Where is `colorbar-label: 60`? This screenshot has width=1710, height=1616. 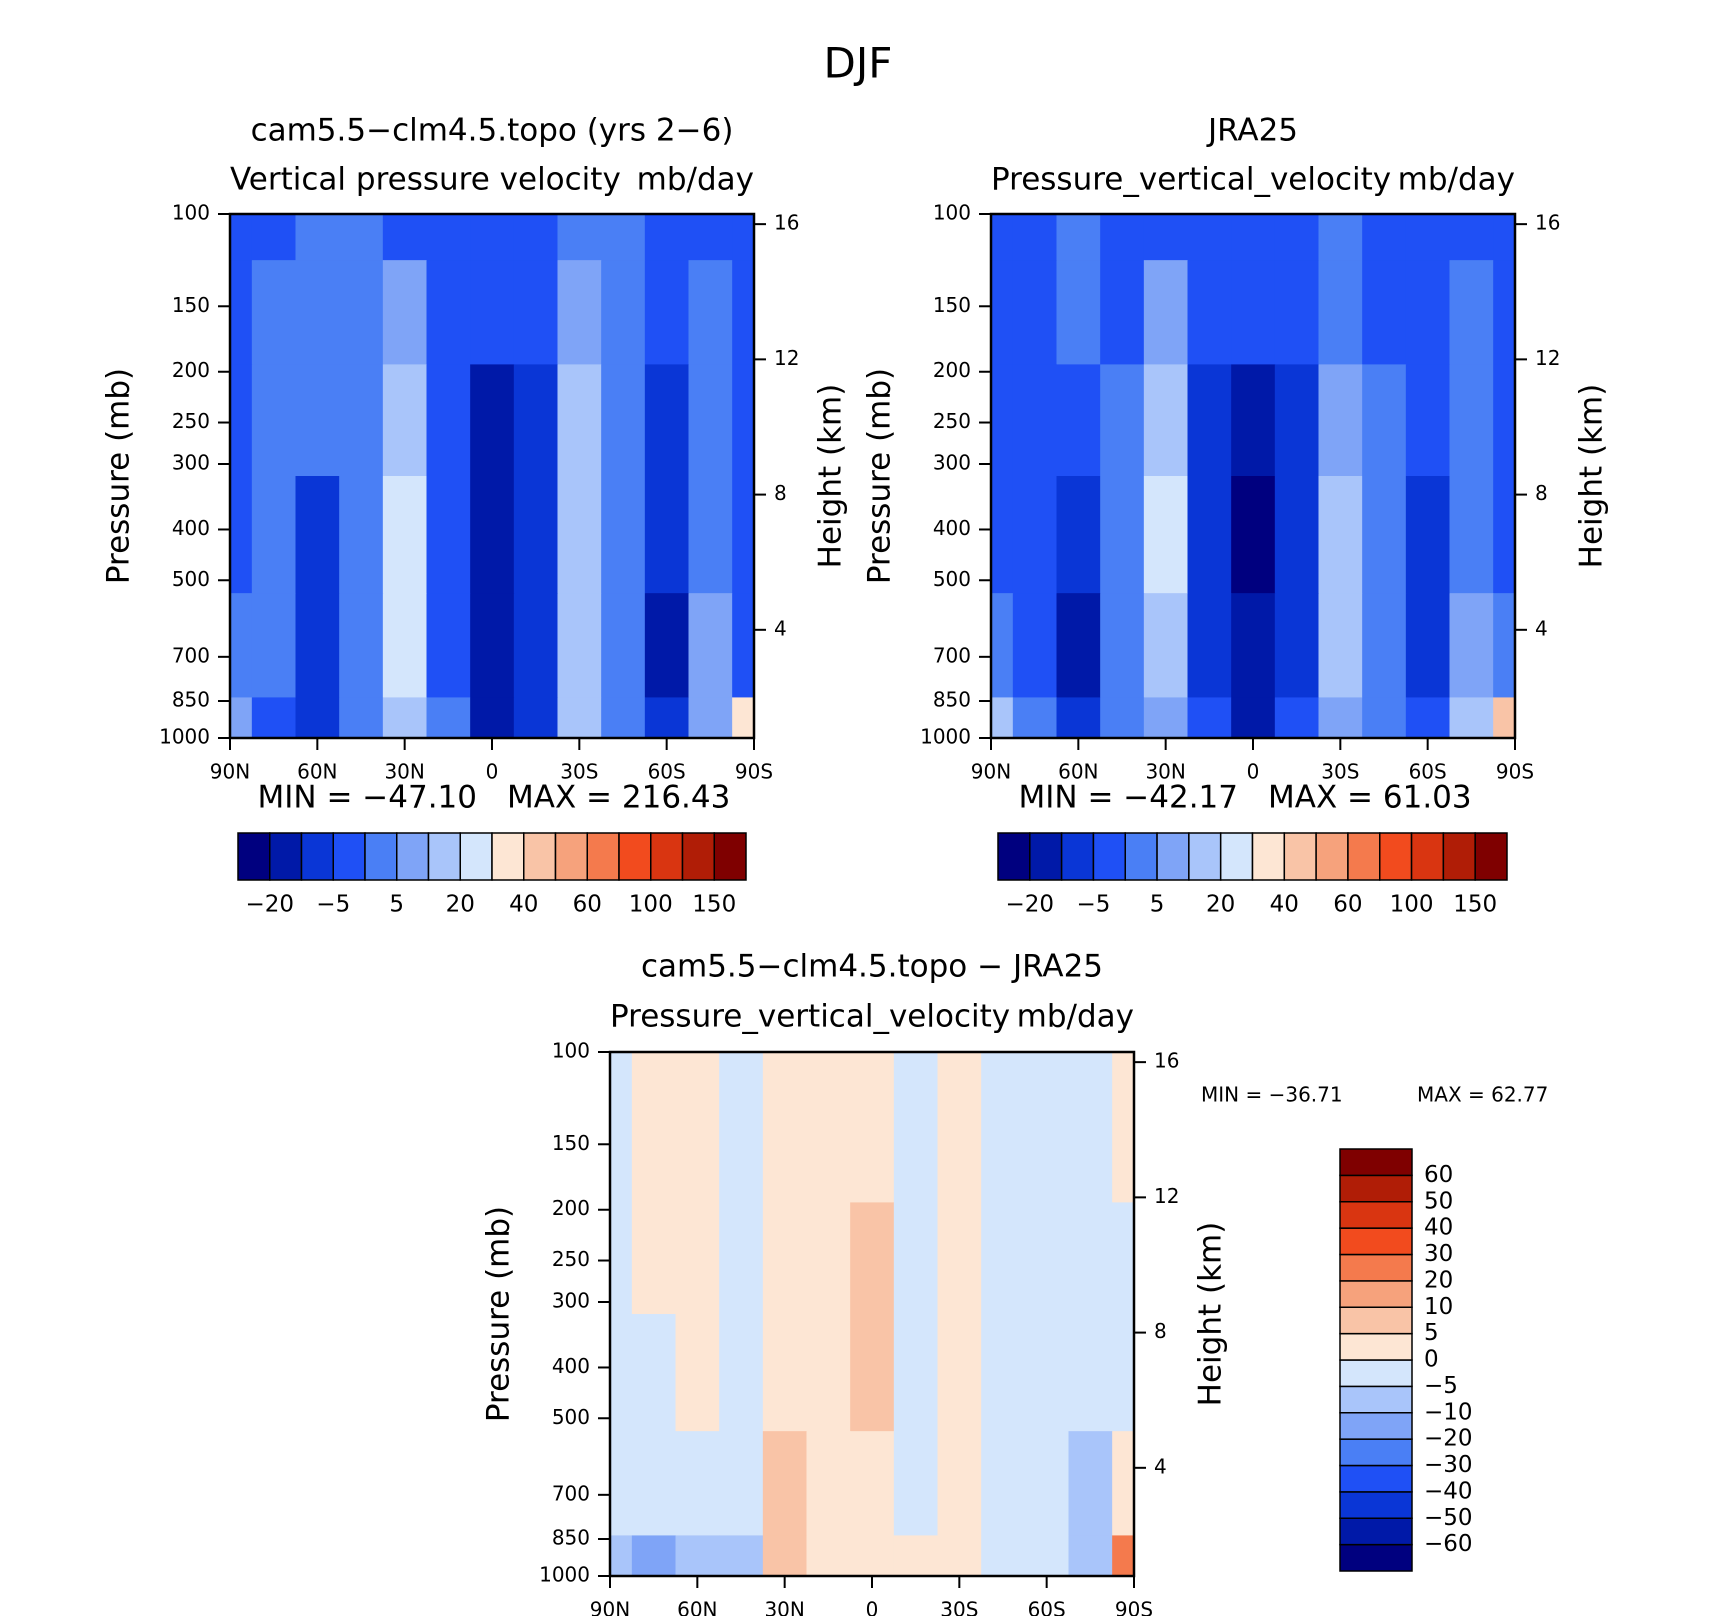
colorbar-label: 60 is located at coordinates (1347, 905).